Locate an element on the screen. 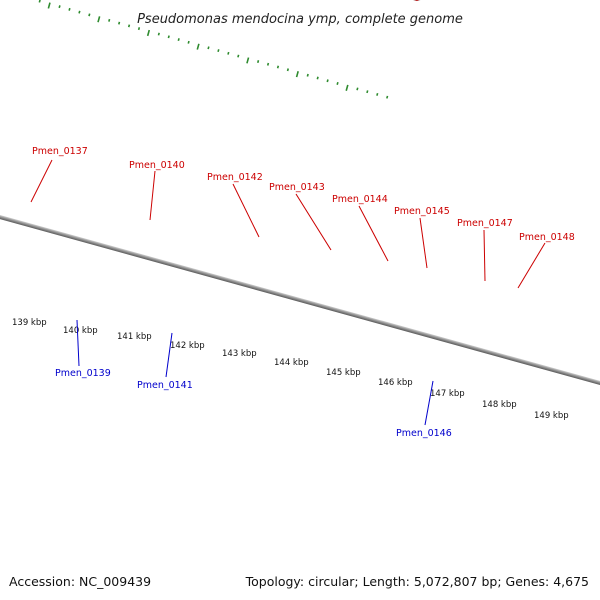 The image size is (600, 600). tick-label: 149 kbp is located at coordinates (551, 416).